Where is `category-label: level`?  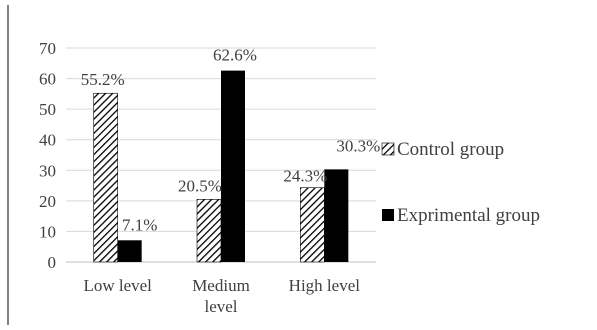
category-label: level is located at coordinates (220, 306).